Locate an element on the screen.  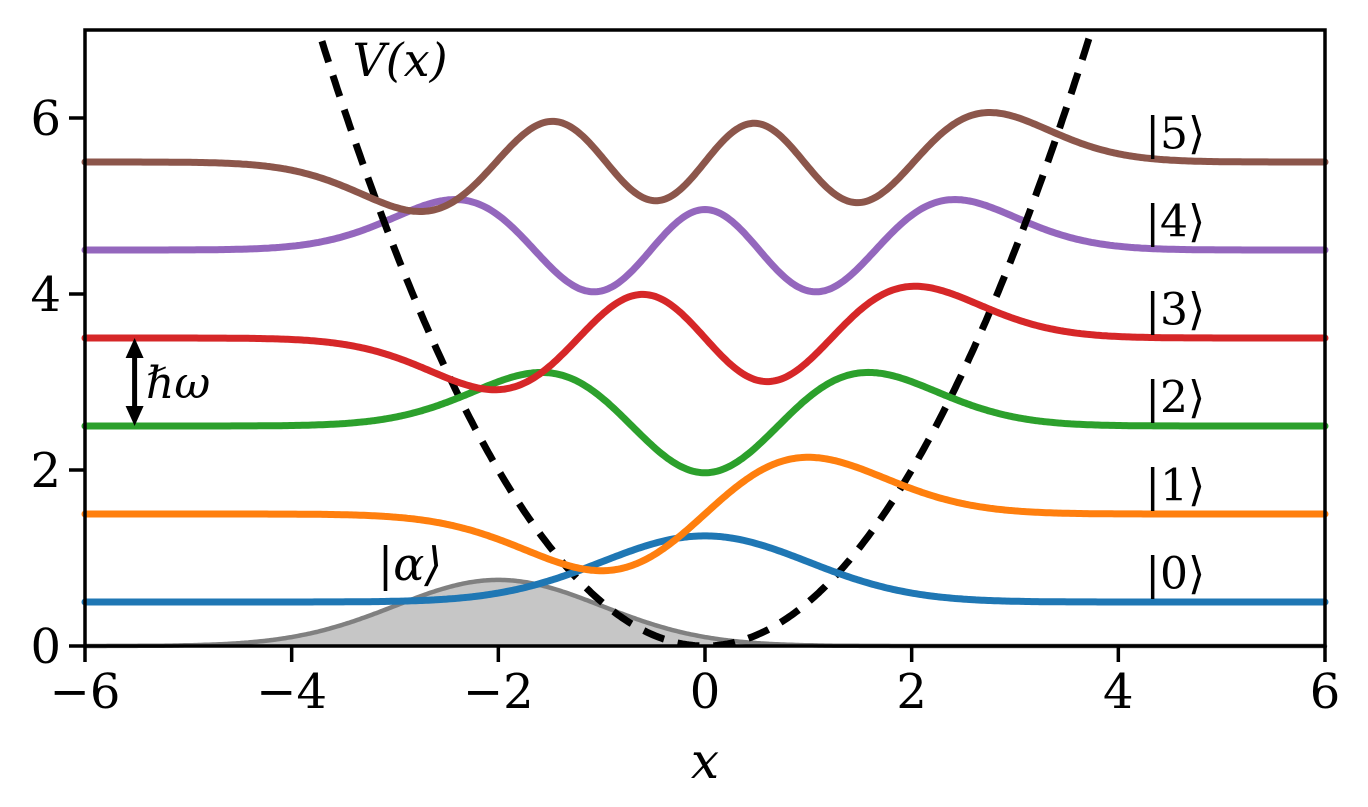
hbar-omega-arrow-head-up is located at coordinates (134, 348).